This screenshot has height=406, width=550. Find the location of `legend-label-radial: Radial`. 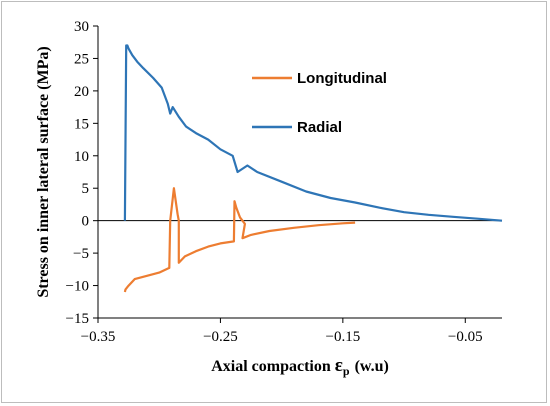

legend-label-radial: Radial is located at coordinates (319, 127).